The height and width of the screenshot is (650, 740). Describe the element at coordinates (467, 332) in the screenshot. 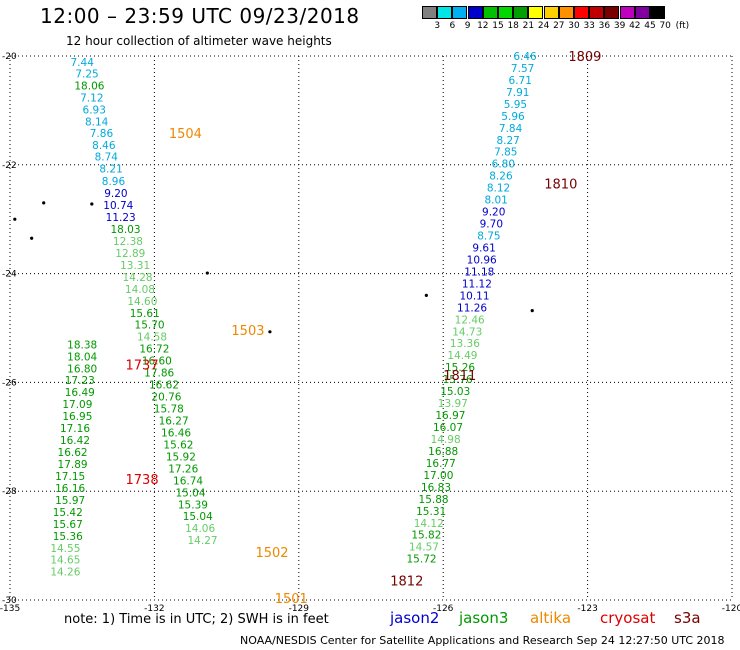

I see `wave-height-value: 14.73` at that location.